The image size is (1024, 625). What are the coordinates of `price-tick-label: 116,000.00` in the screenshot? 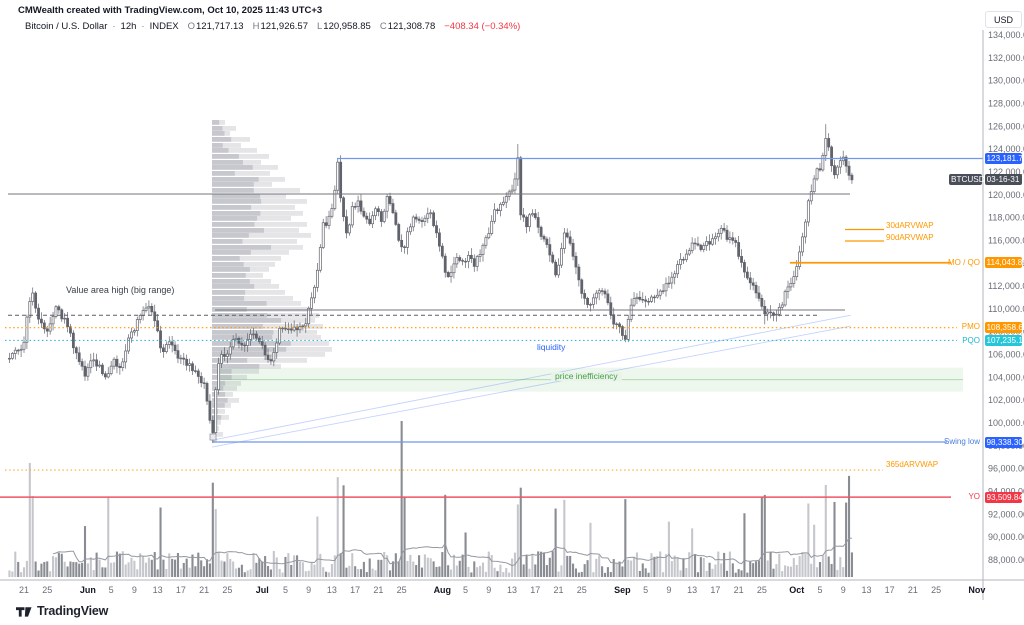 It's located at (1006, 240).